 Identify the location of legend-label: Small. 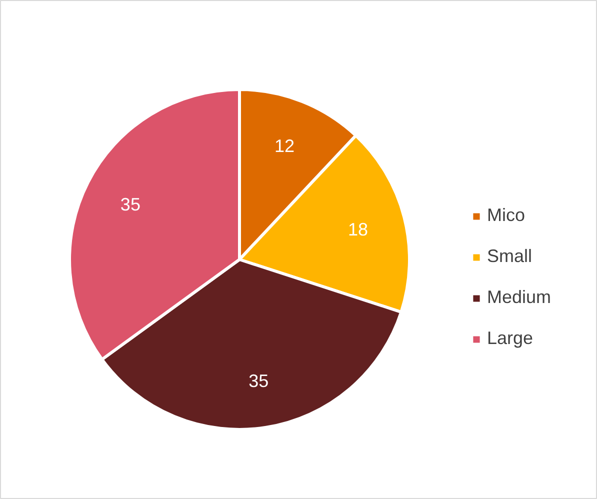
(509, 256).